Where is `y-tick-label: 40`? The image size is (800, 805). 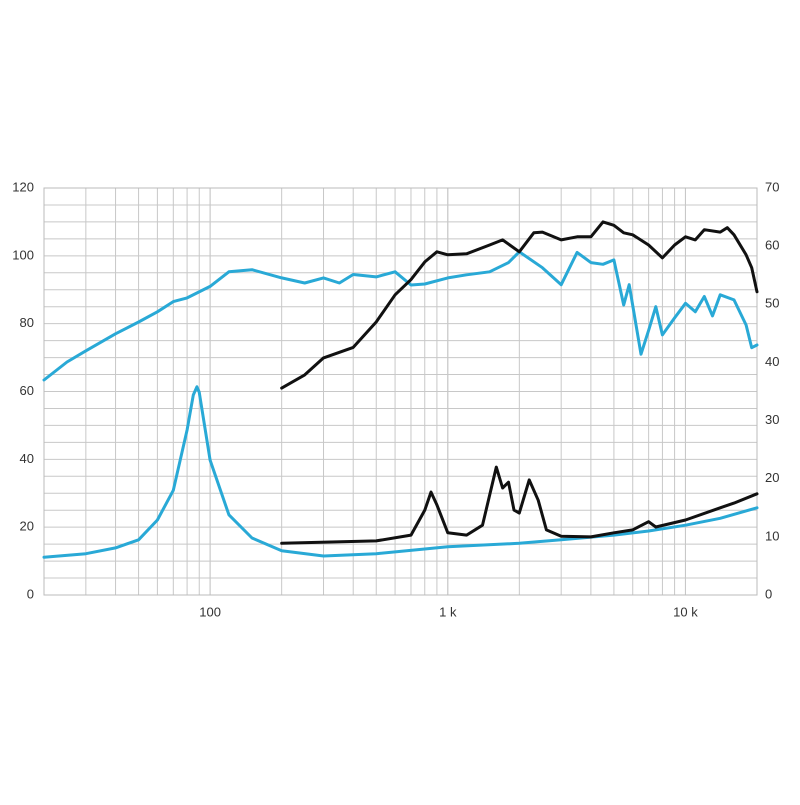
y-tick-label: 40 is located at coordinates (27, 458).